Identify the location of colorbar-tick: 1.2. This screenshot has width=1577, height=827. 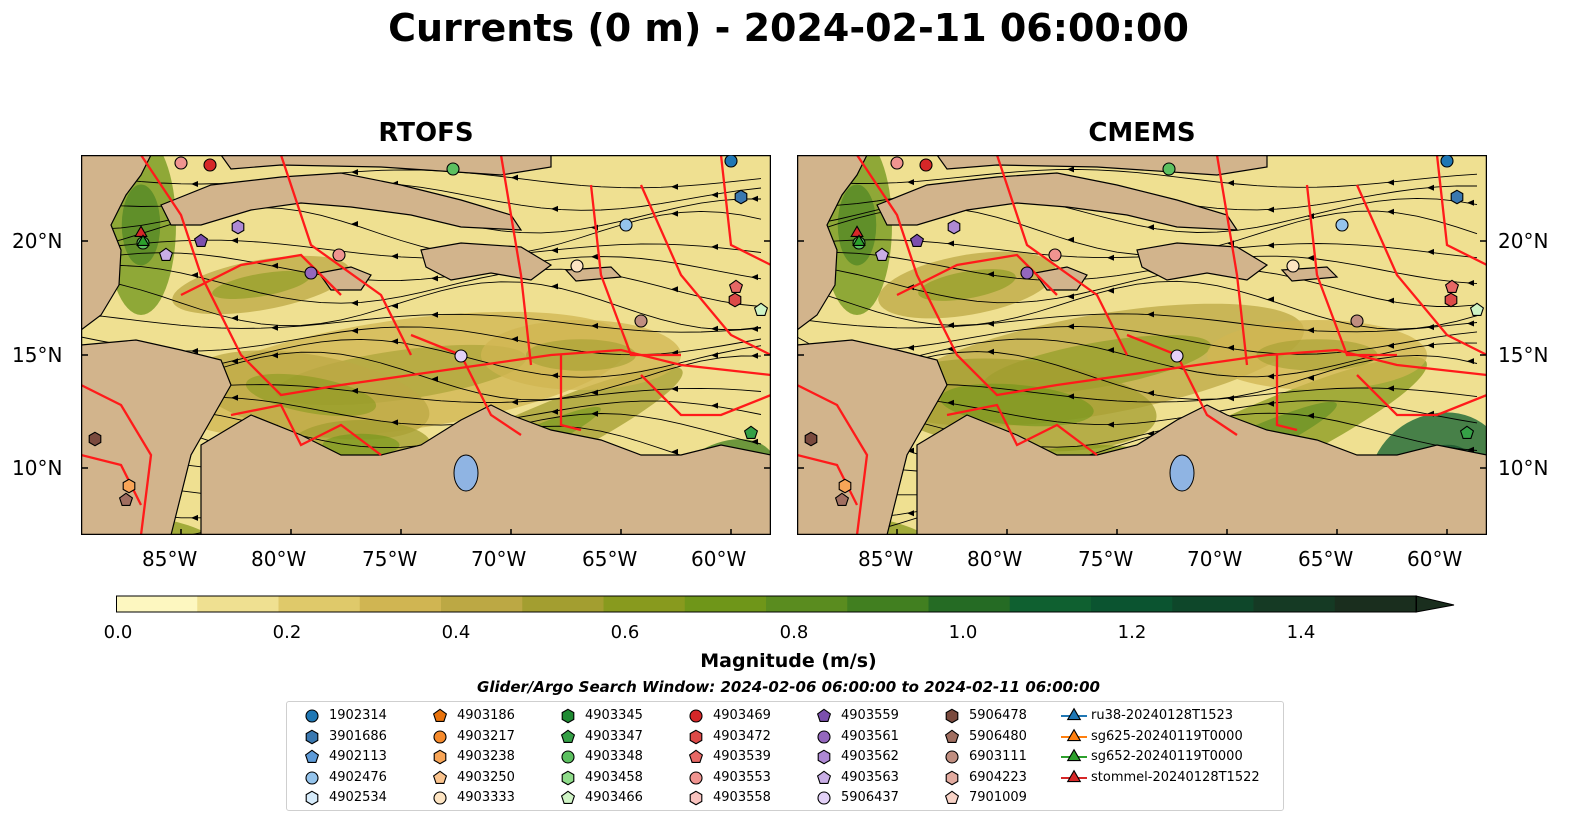
(1132, 632).